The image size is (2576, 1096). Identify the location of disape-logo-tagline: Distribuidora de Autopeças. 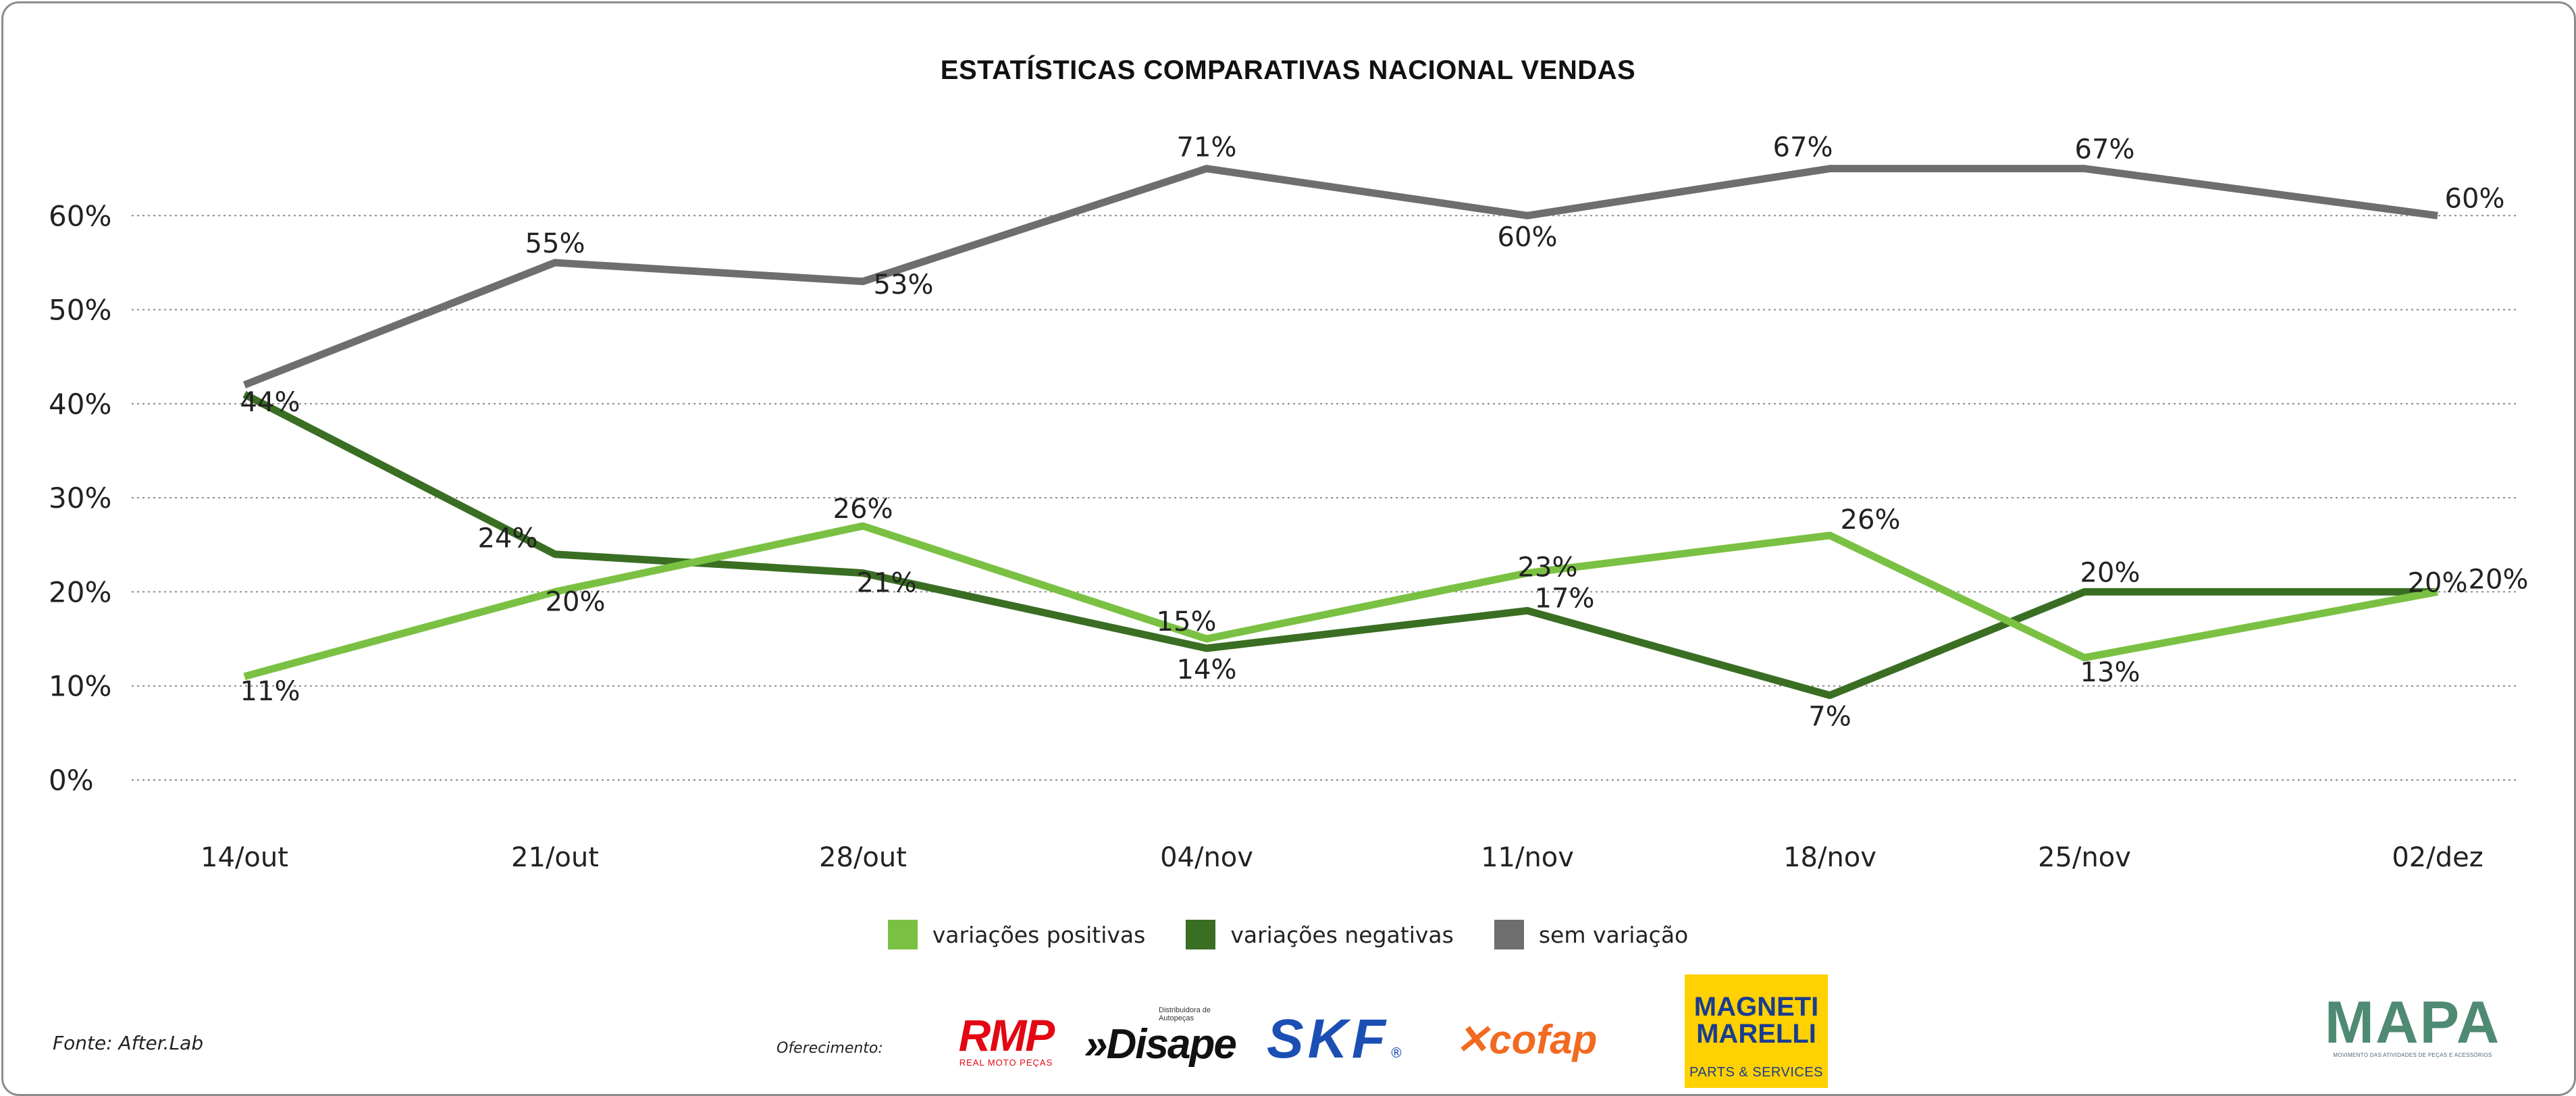
(1185, 1014).